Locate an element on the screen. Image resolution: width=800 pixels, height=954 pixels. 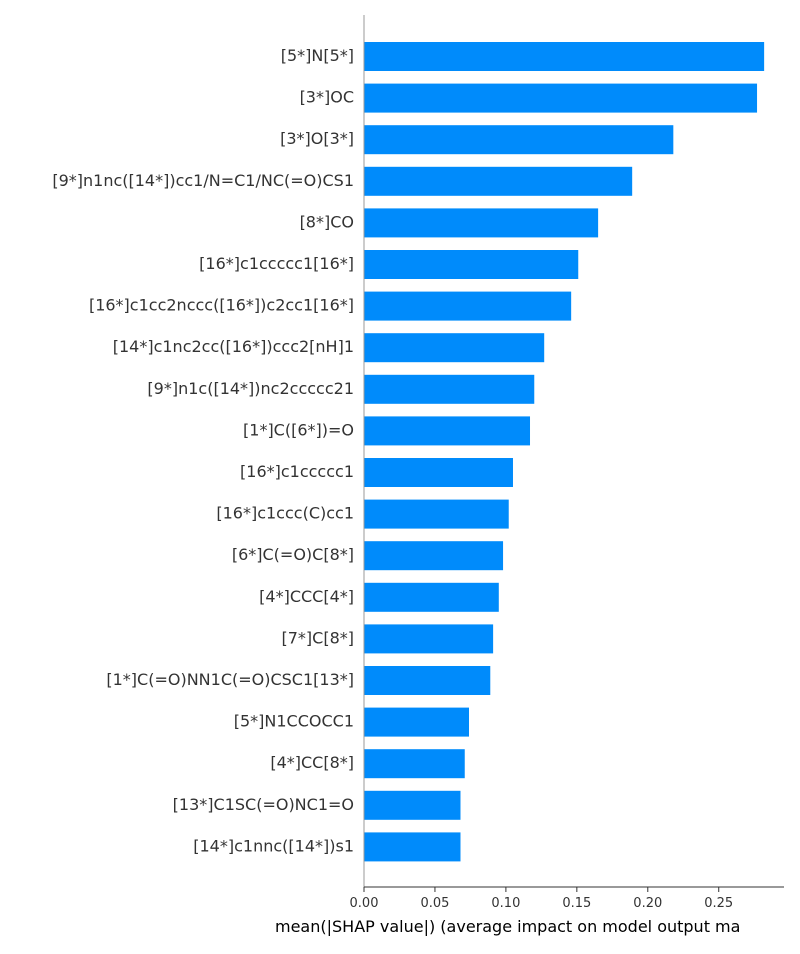
category-label: [16*]c1cc2nccc([16*])c2cc1[16*] is located at coordinates (221, 305).